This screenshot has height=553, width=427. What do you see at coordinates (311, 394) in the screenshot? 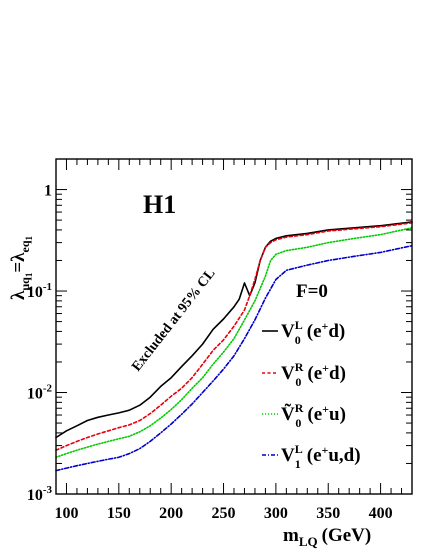
I see `legend: VL 0 (e+d)VR 0 (e+d)ṼR 0 (e+u)VL 1 (e+u,d)` at bounding box center [311, 394].